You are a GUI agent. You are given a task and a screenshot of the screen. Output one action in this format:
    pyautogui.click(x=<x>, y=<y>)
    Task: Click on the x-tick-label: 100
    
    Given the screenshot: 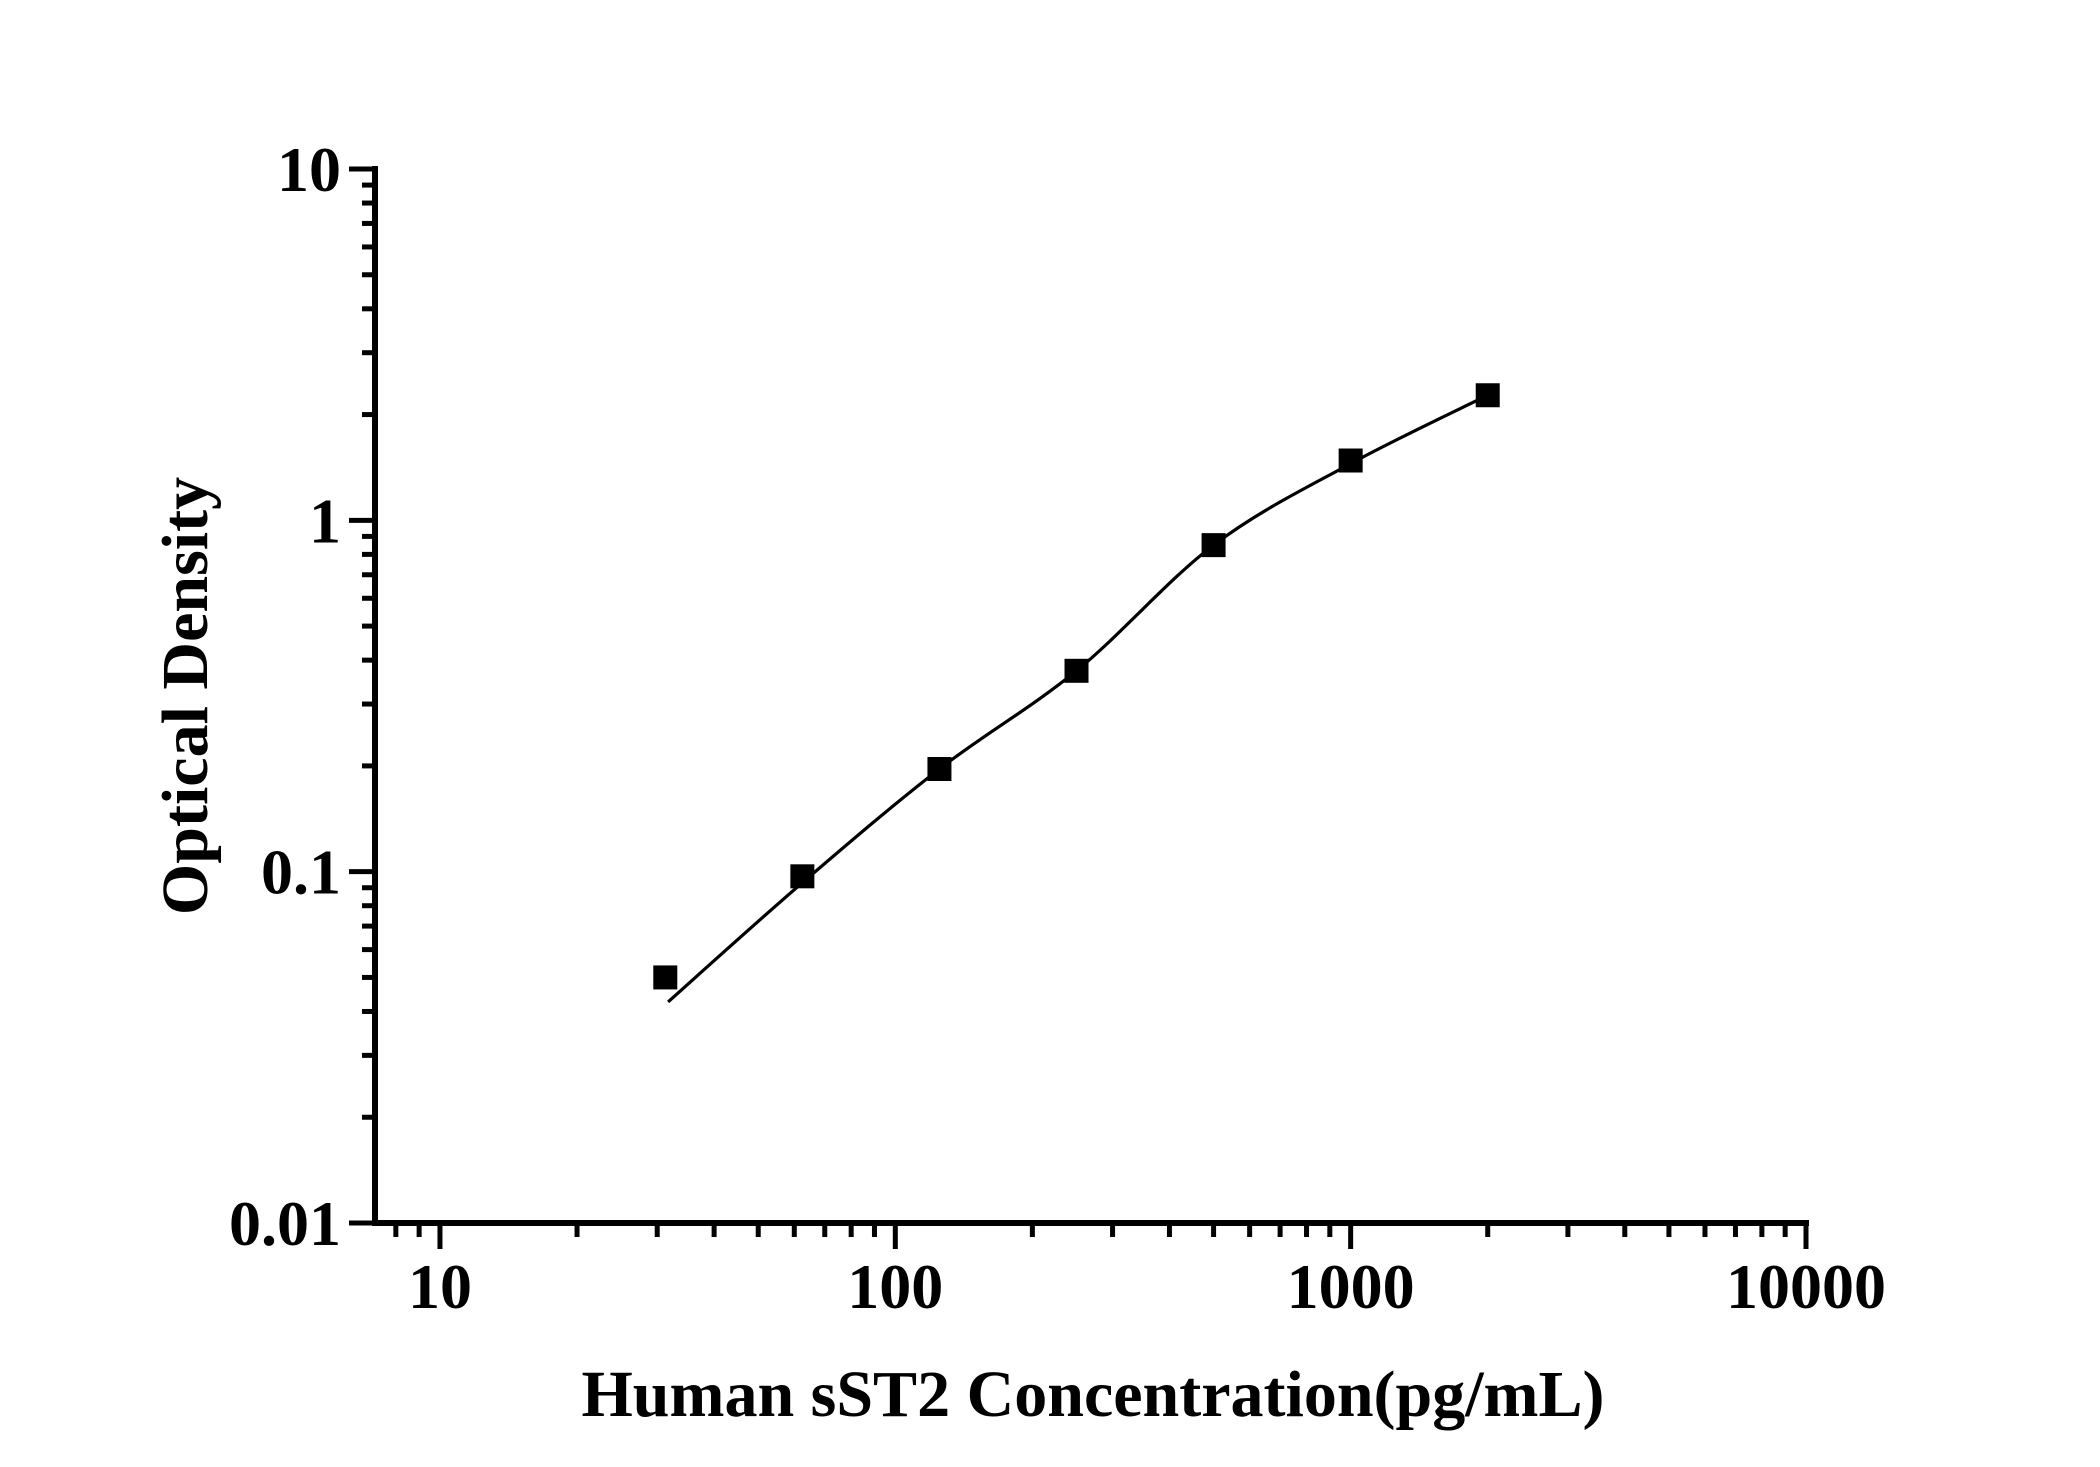 What is the action you would take?
    pyautogui.click(x=895, y=1286)
    